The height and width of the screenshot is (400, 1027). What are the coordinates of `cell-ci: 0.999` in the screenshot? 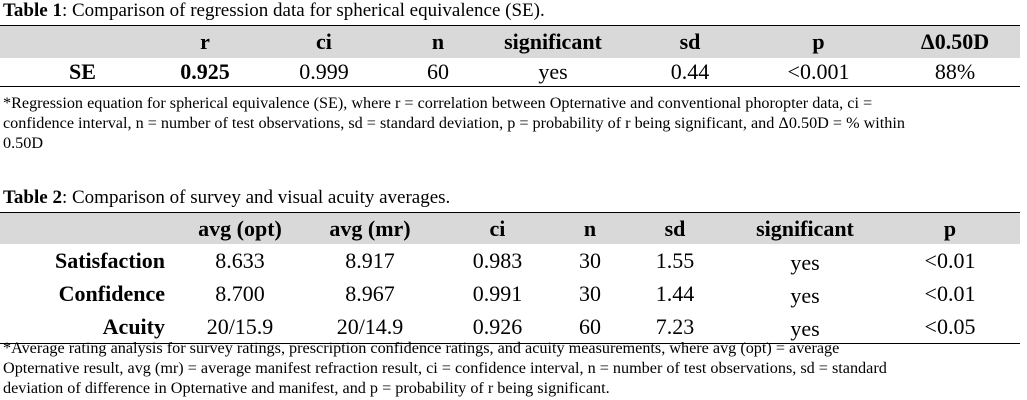 It's located at (324, 71).